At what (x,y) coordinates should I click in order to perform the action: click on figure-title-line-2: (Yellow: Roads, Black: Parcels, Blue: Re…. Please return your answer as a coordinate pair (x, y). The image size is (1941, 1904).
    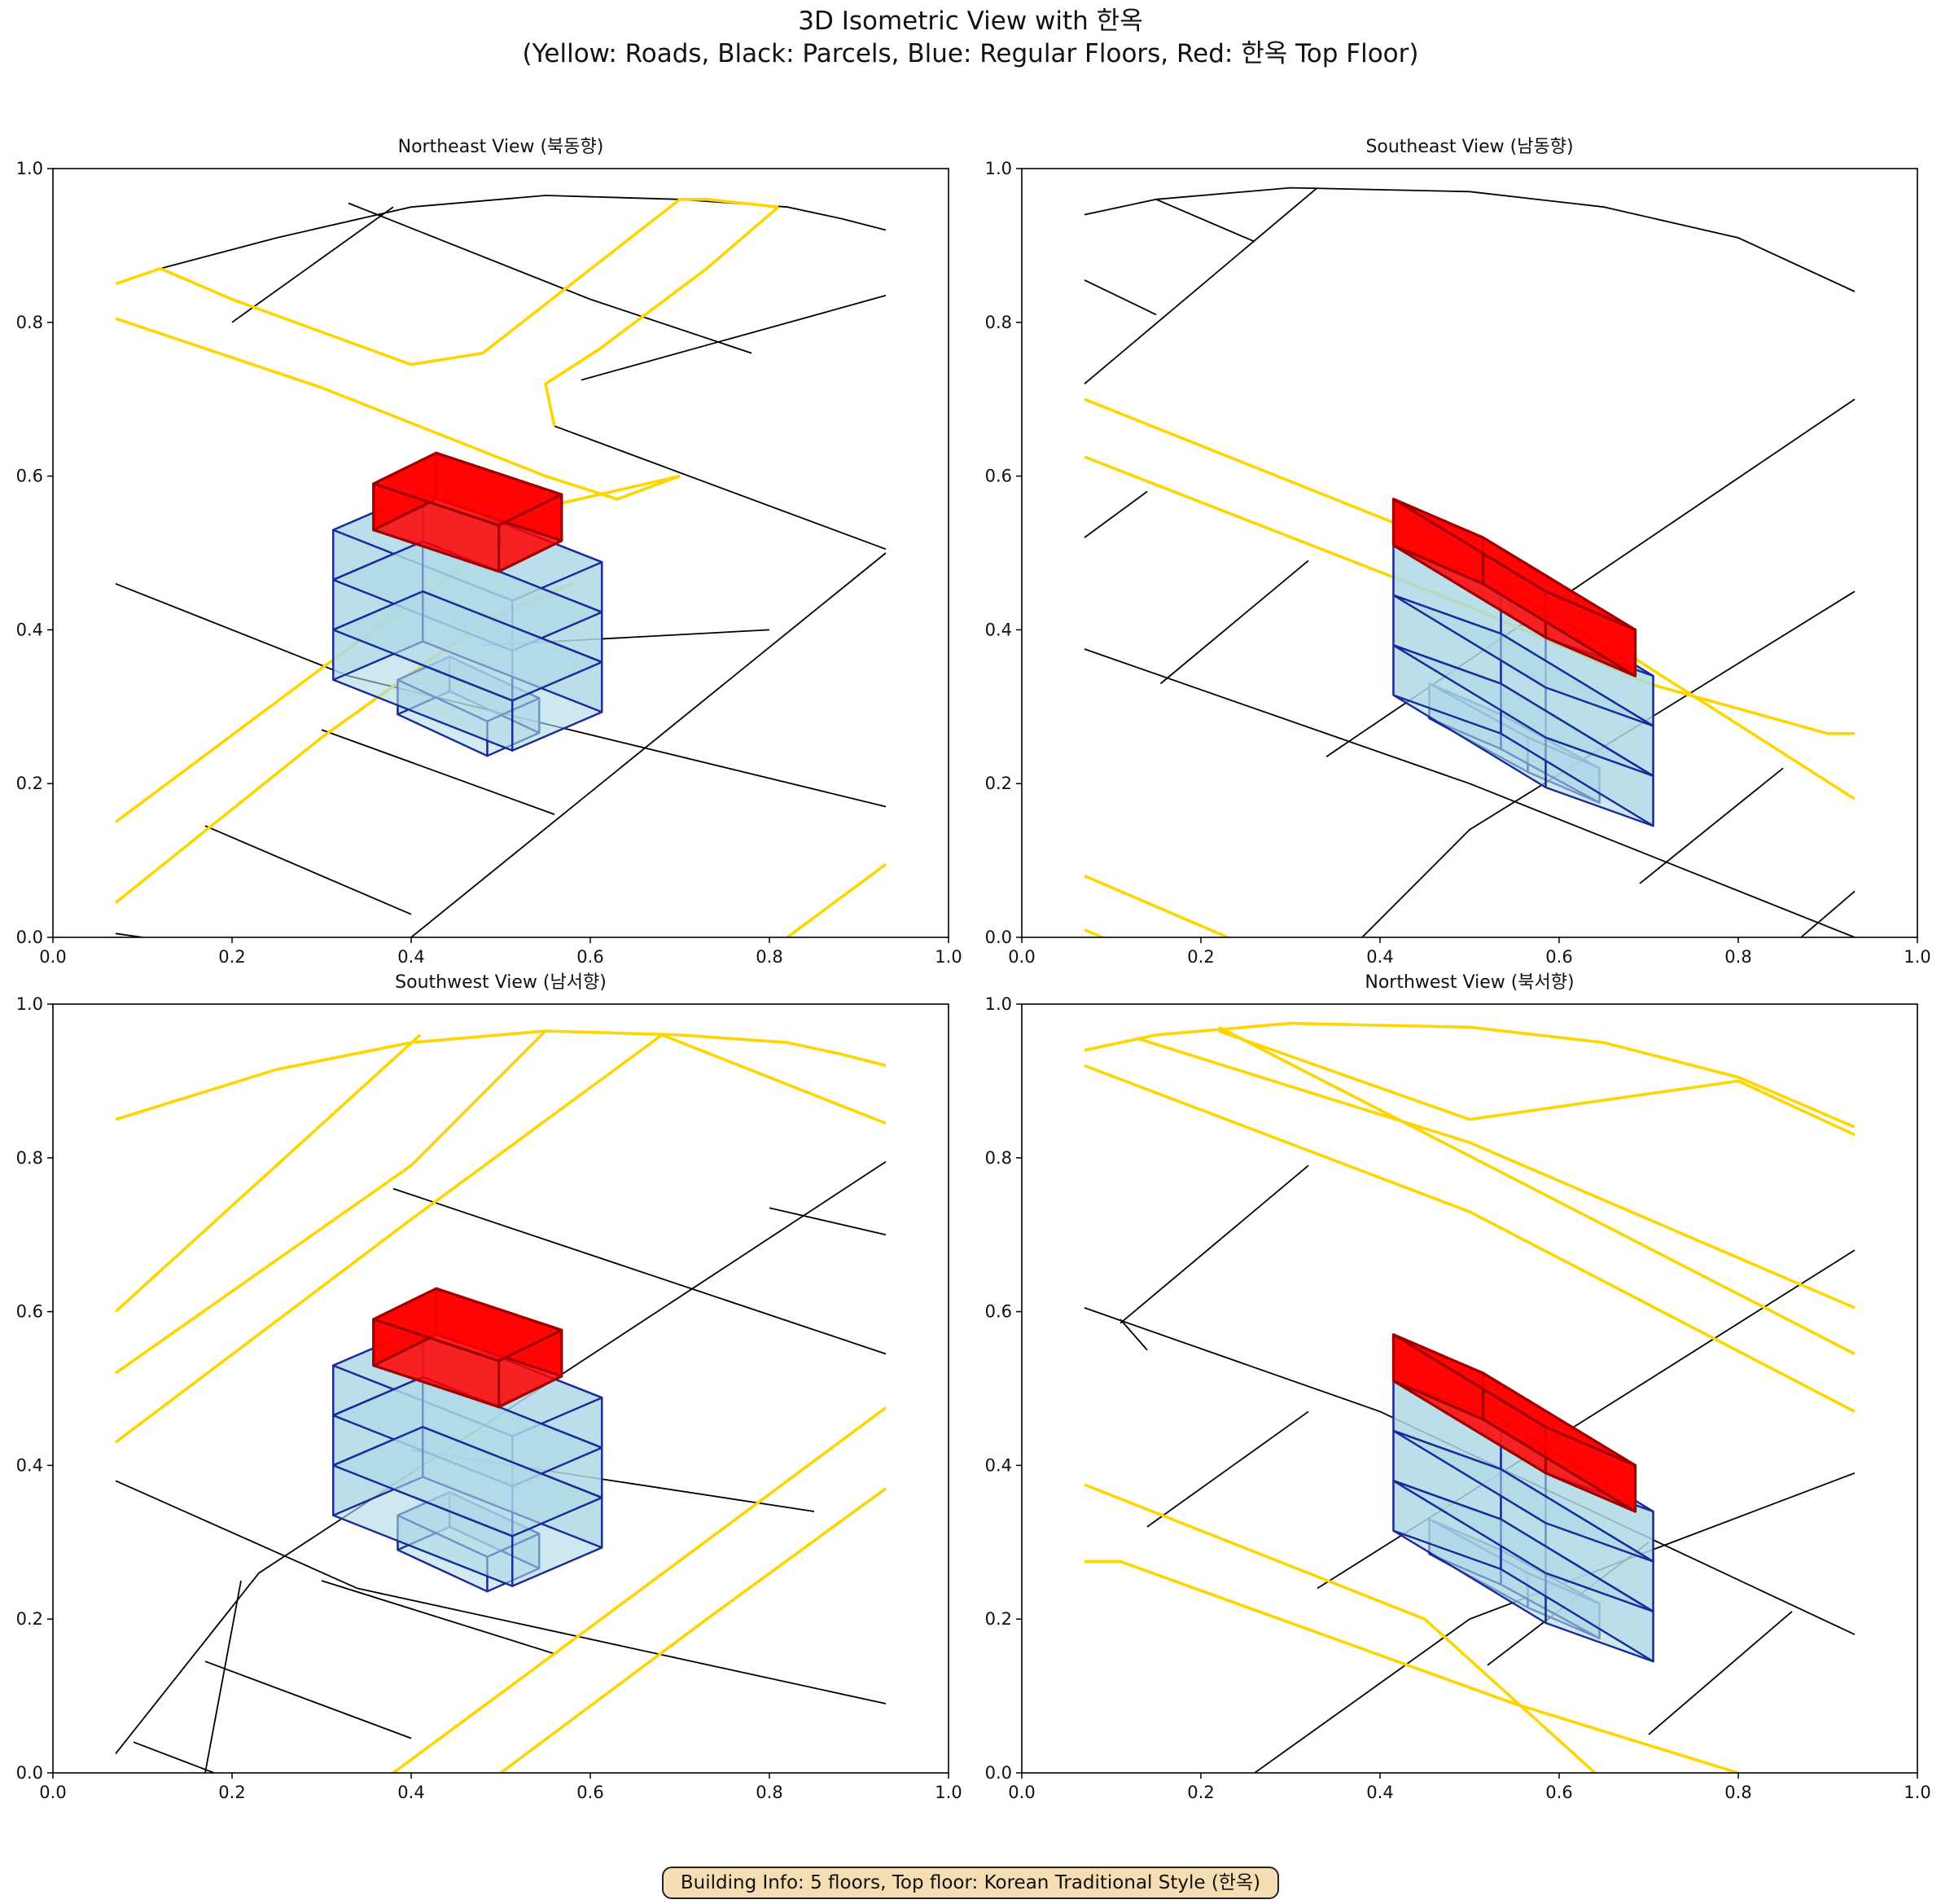
    Looking at the image, I should click on (970, 54).